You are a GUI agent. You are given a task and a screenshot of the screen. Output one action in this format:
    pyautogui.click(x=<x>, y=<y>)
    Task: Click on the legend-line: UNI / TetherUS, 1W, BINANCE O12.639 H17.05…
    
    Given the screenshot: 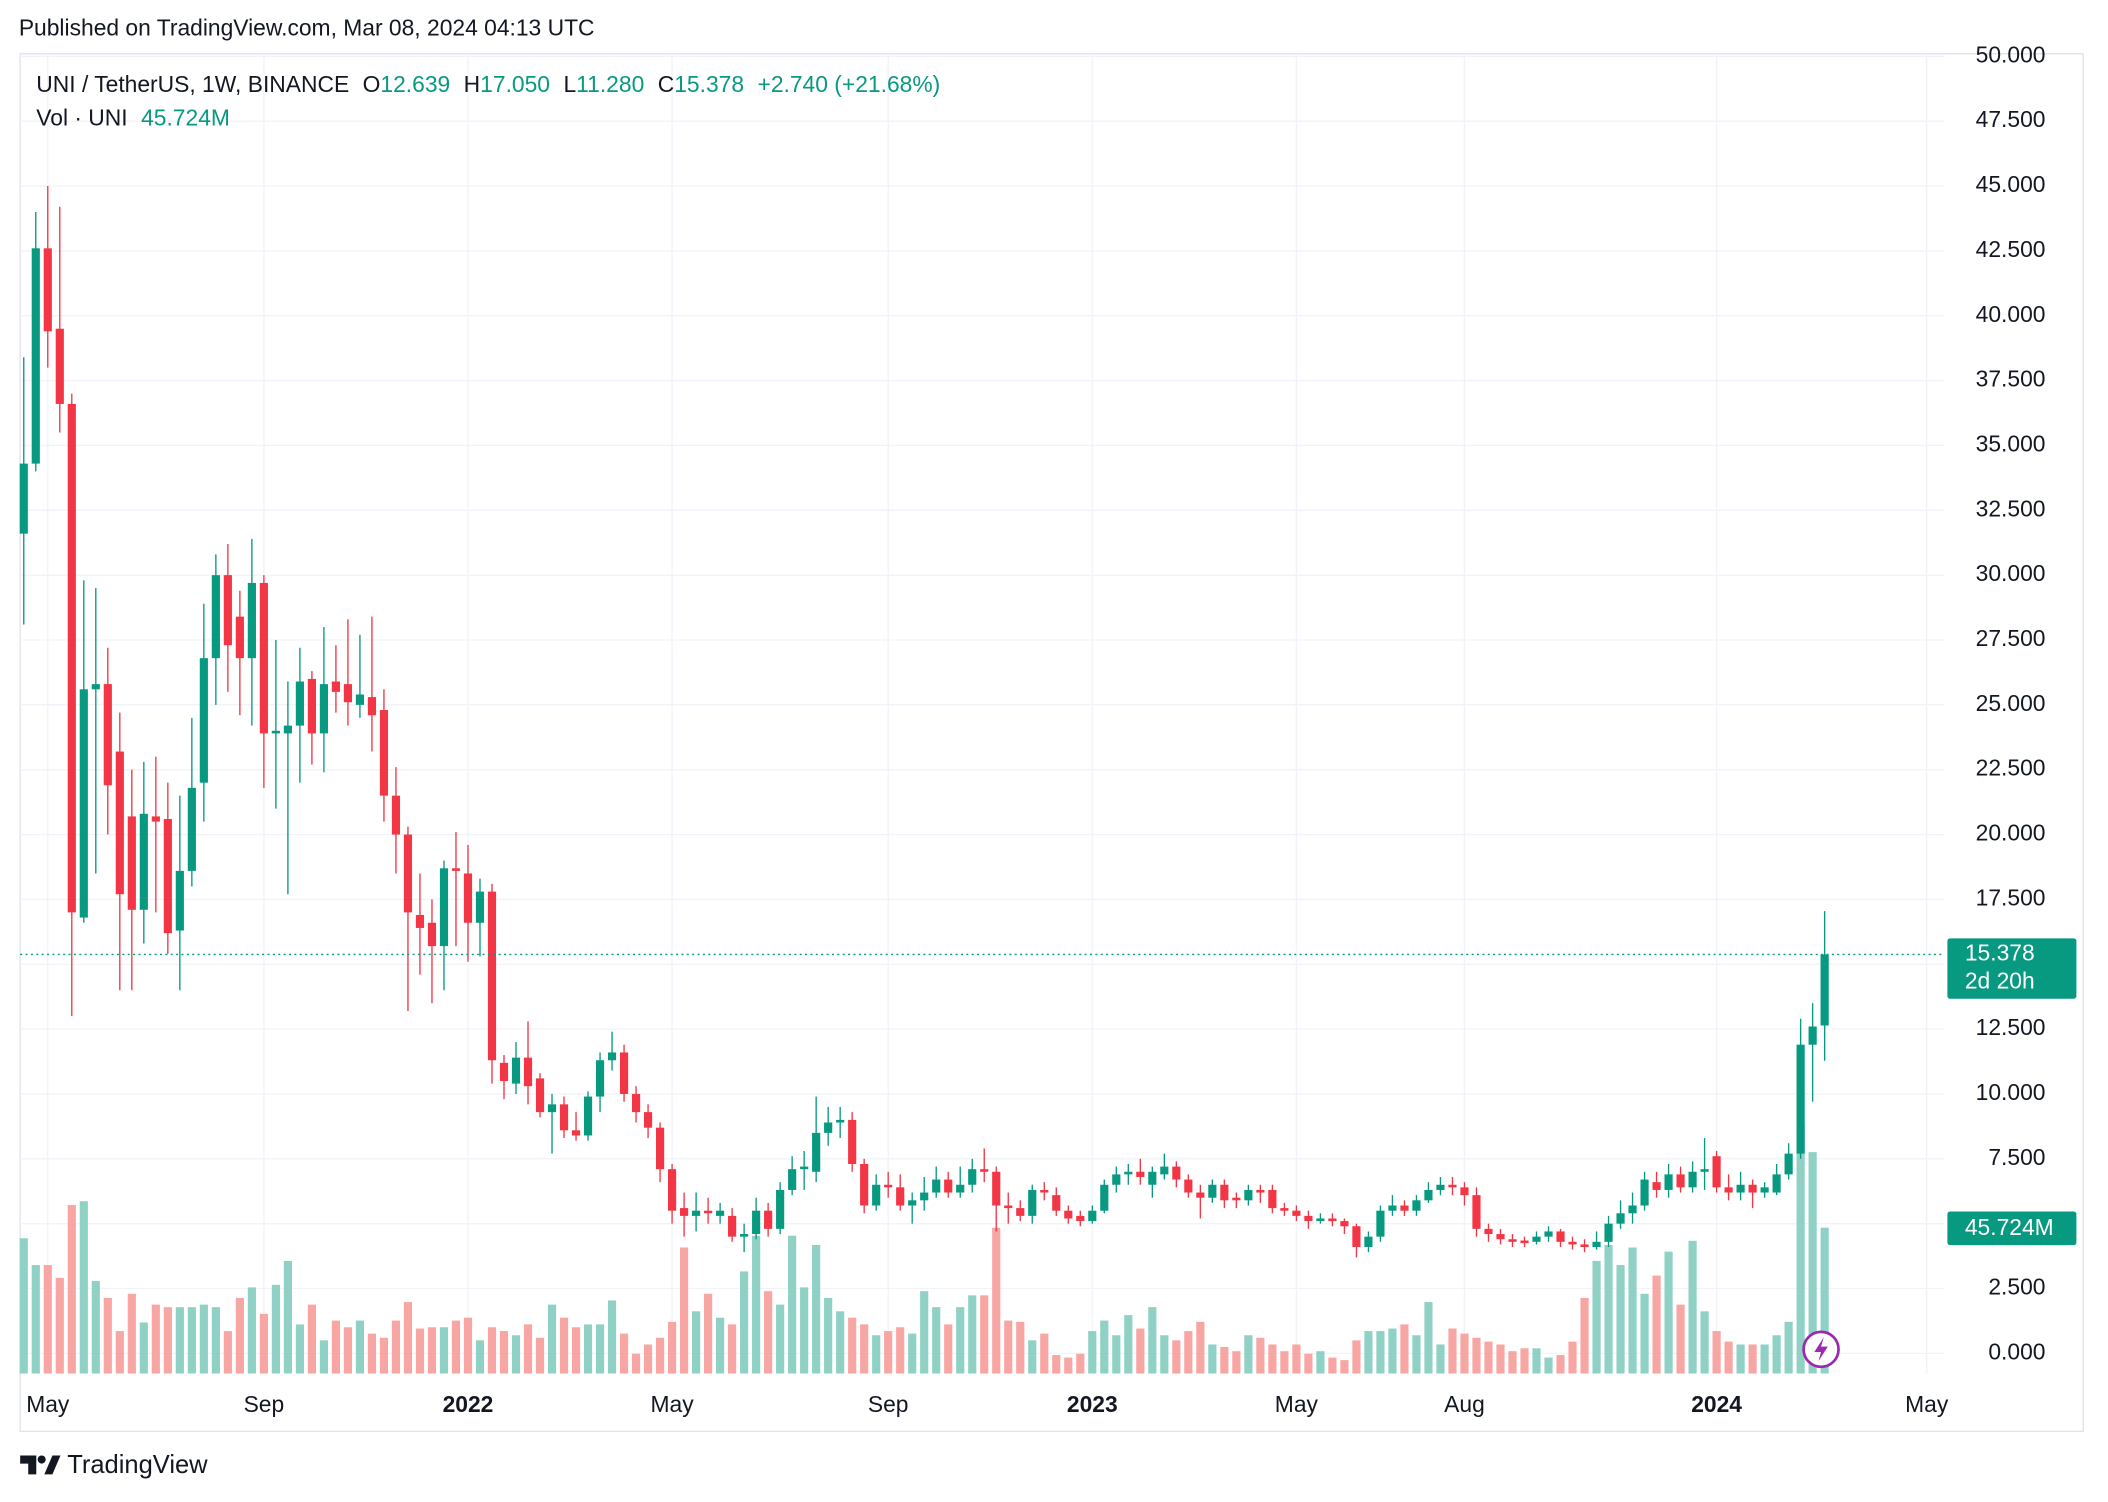 What is the action you would take?
    pyautogui.click(x=488, y=84)
    